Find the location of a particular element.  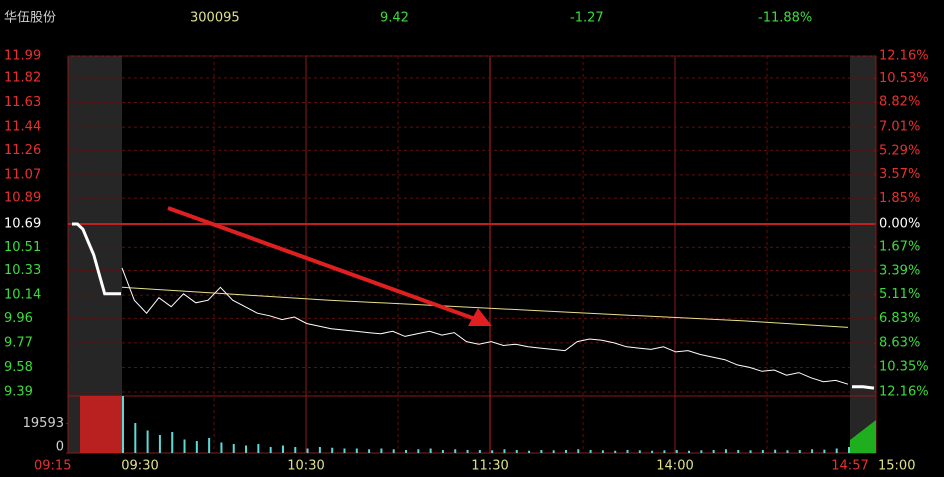

y-tick-label: 11.82 is located at coordinates (22, 77).